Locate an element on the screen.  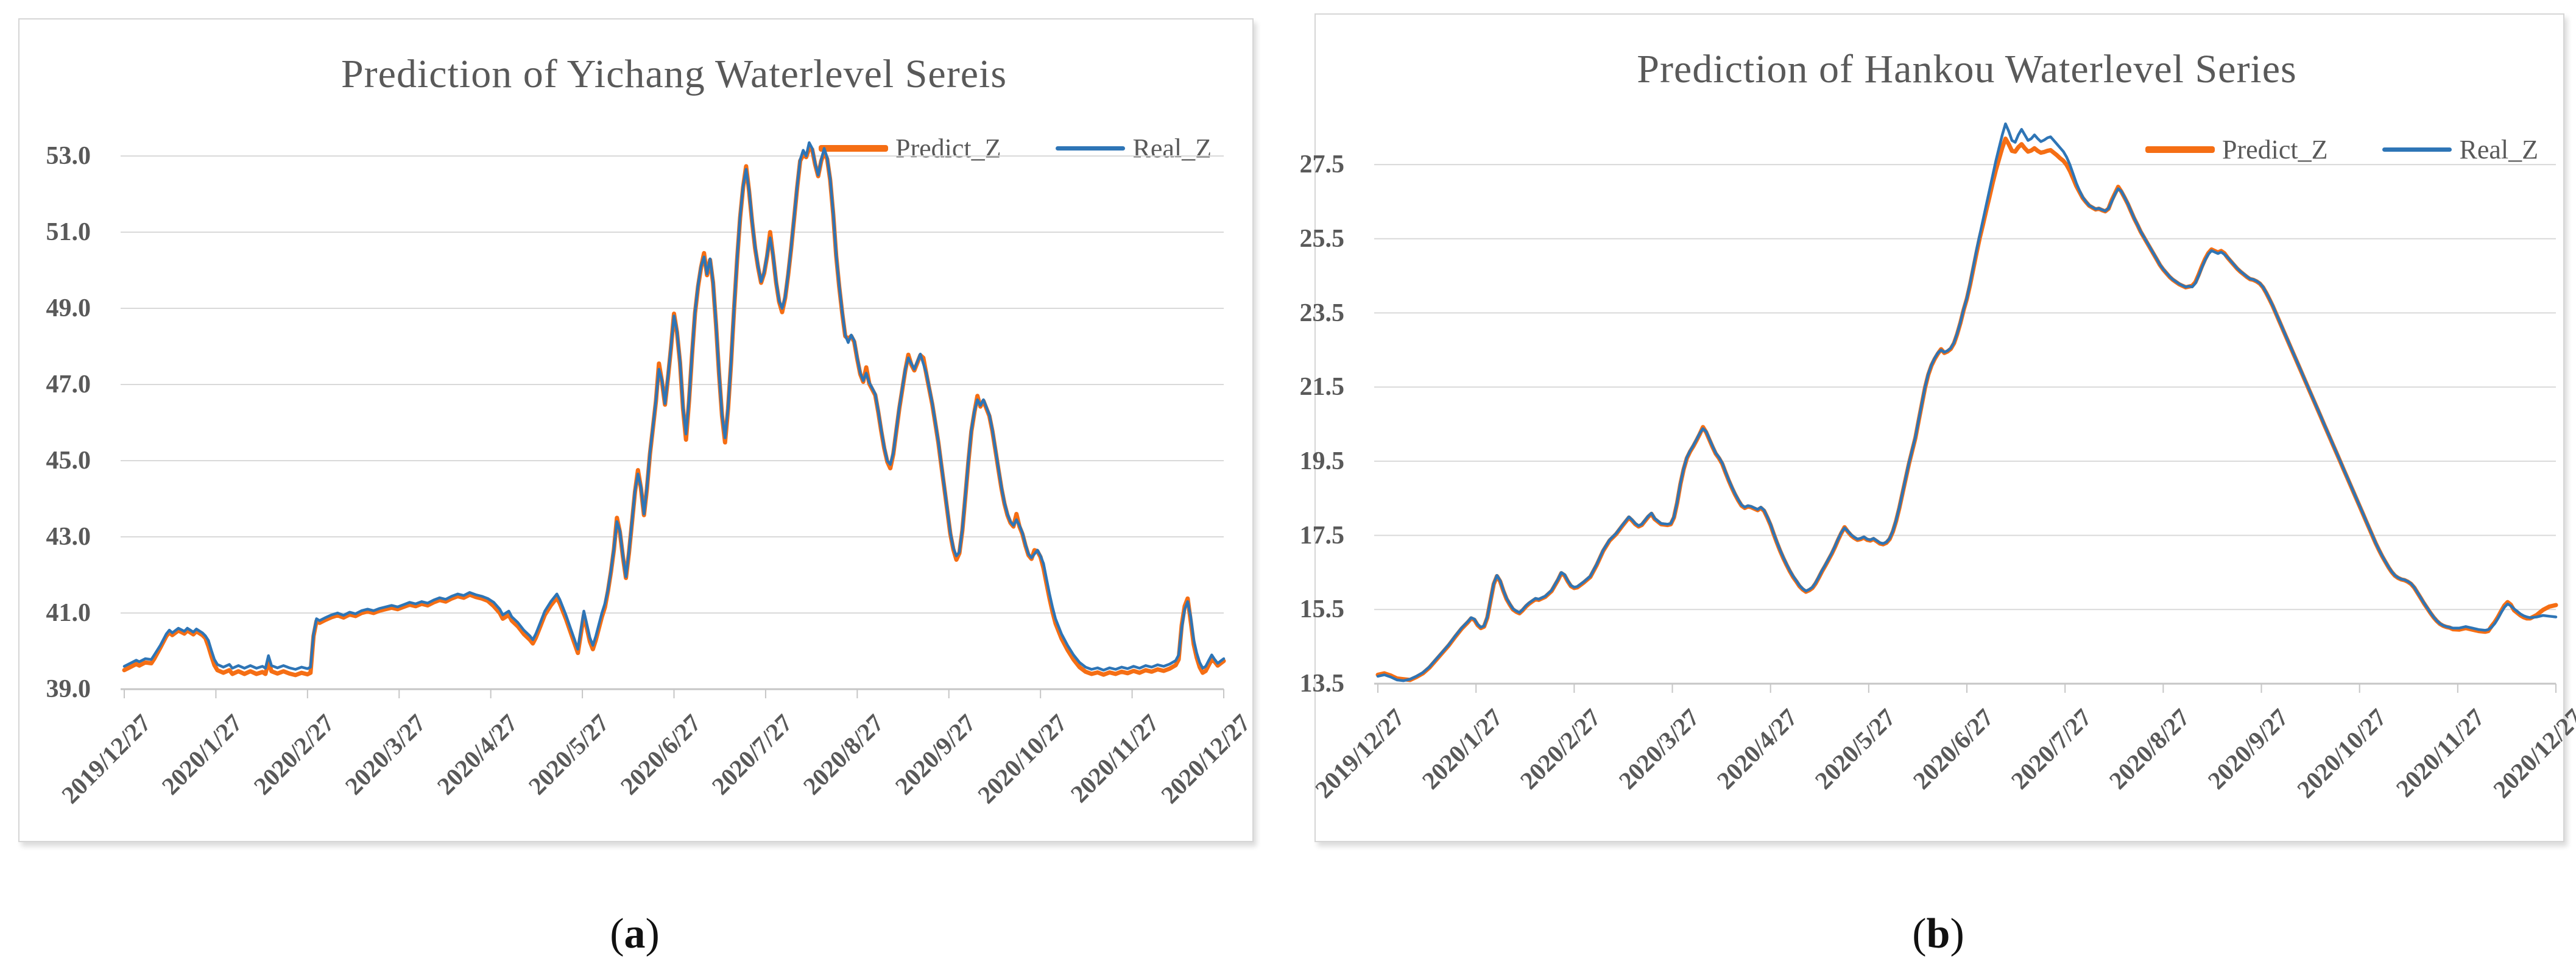
y-tick-label: 39.0 is located at coordinates (68, 689).